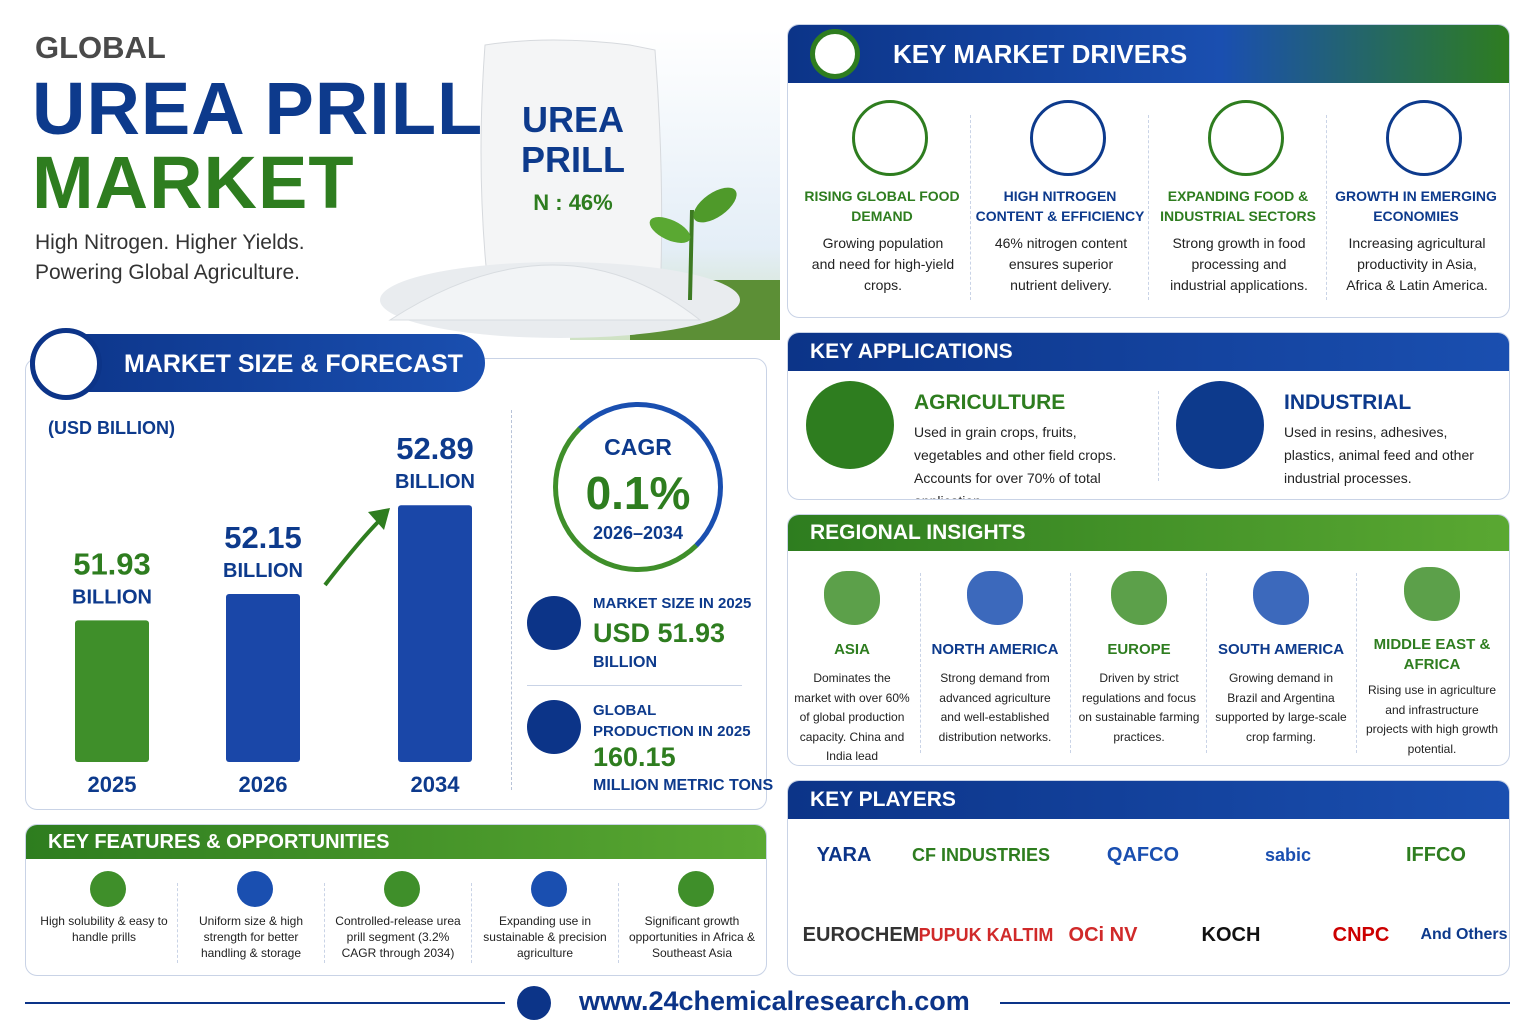 This screenshot has width=1536, height=1024. I want to click on cagr-period: 2026–2034, so click(638, 533).